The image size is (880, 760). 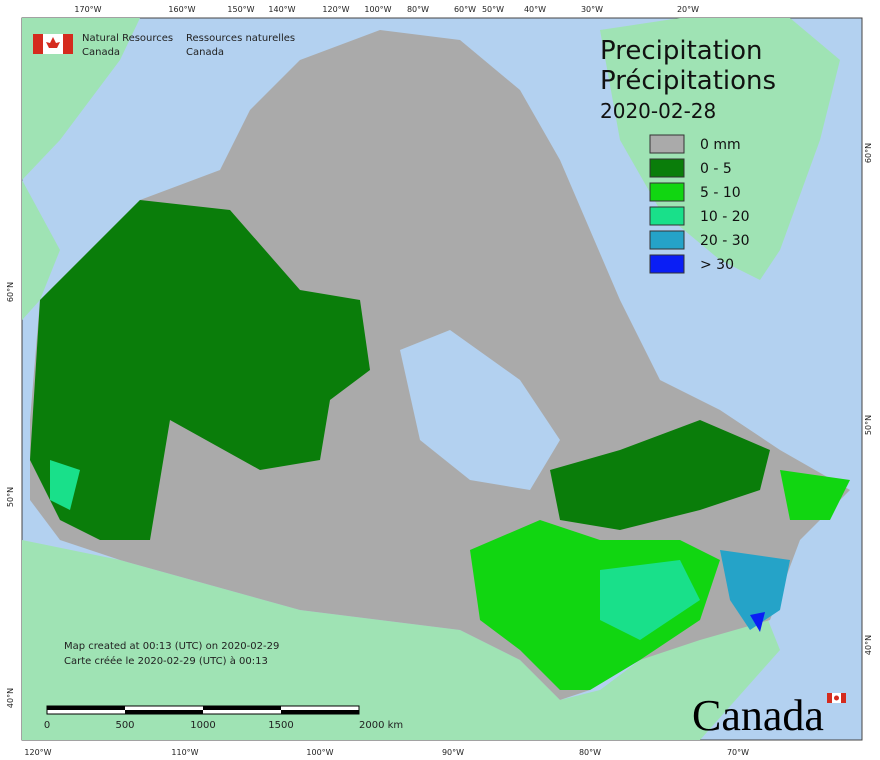 What do you see at coordinates (681, 51) in the screenshot?
I see `title: Precipitation` at bounding box center [681, 51].